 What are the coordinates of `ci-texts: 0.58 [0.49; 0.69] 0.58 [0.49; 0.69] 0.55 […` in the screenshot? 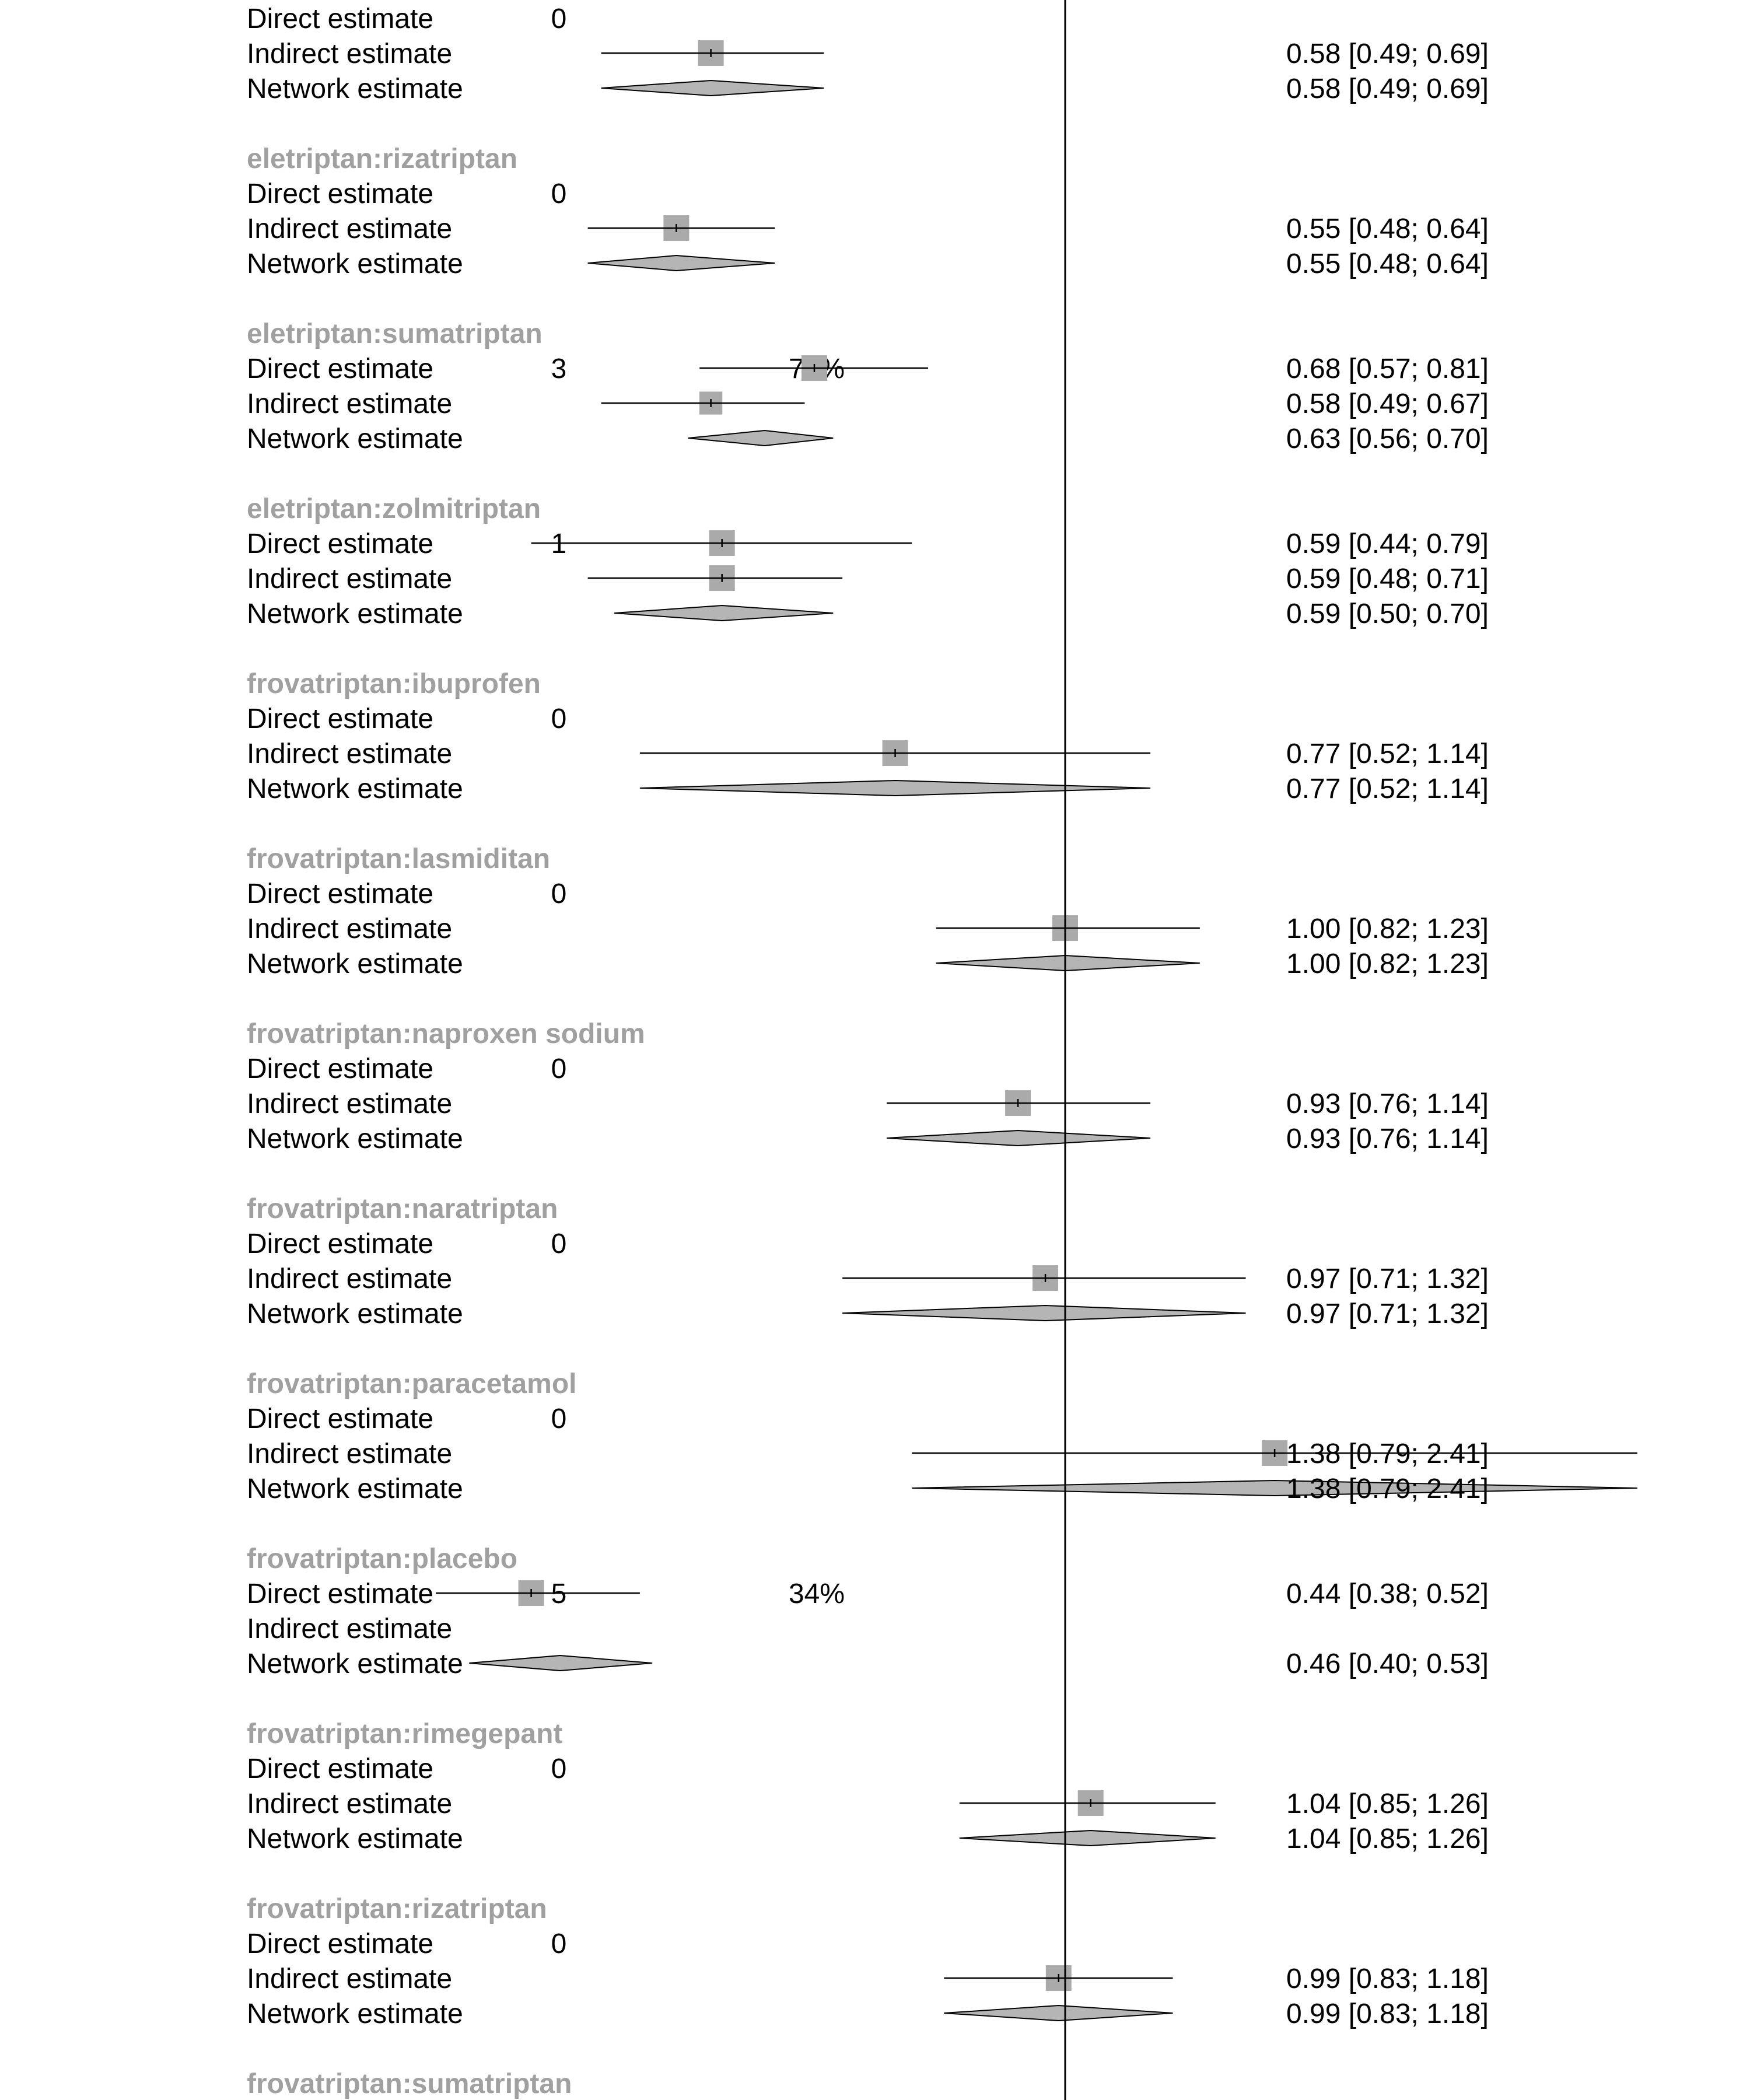 It's located at (1387, 1033).